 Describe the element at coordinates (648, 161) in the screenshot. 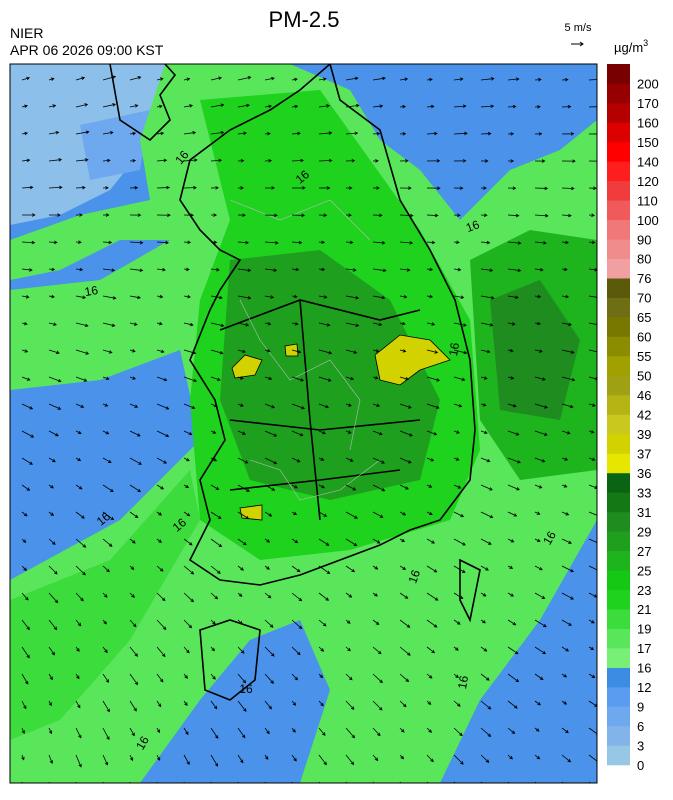

I see `colorbar-label: 140` at that location.